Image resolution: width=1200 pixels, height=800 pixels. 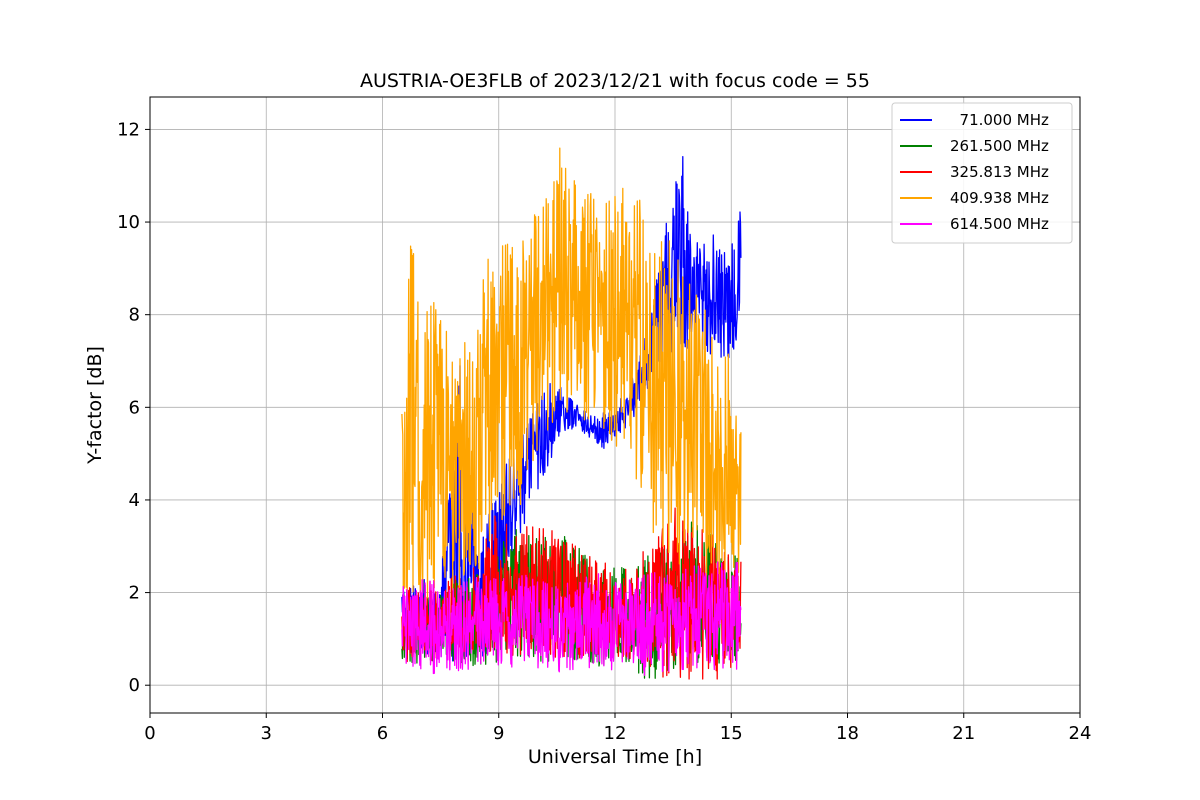 What do you see at coordinates (134, 500) in the screenshot?
I see `y-tick-label: 4` at bounding box center [134, 500].